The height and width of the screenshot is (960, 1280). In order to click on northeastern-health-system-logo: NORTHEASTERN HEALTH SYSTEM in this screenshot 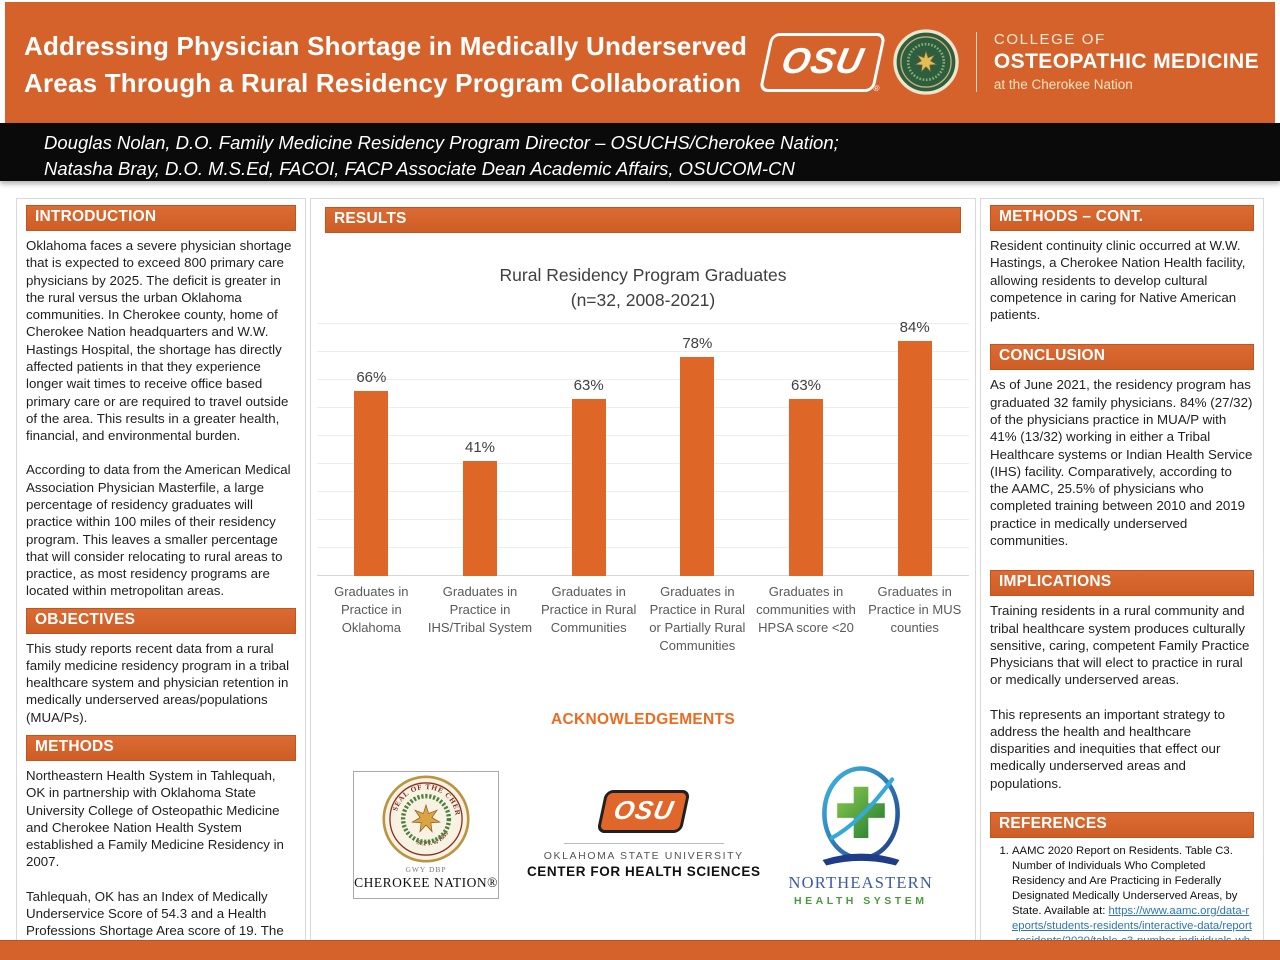, I will do `click(861, 835)`.